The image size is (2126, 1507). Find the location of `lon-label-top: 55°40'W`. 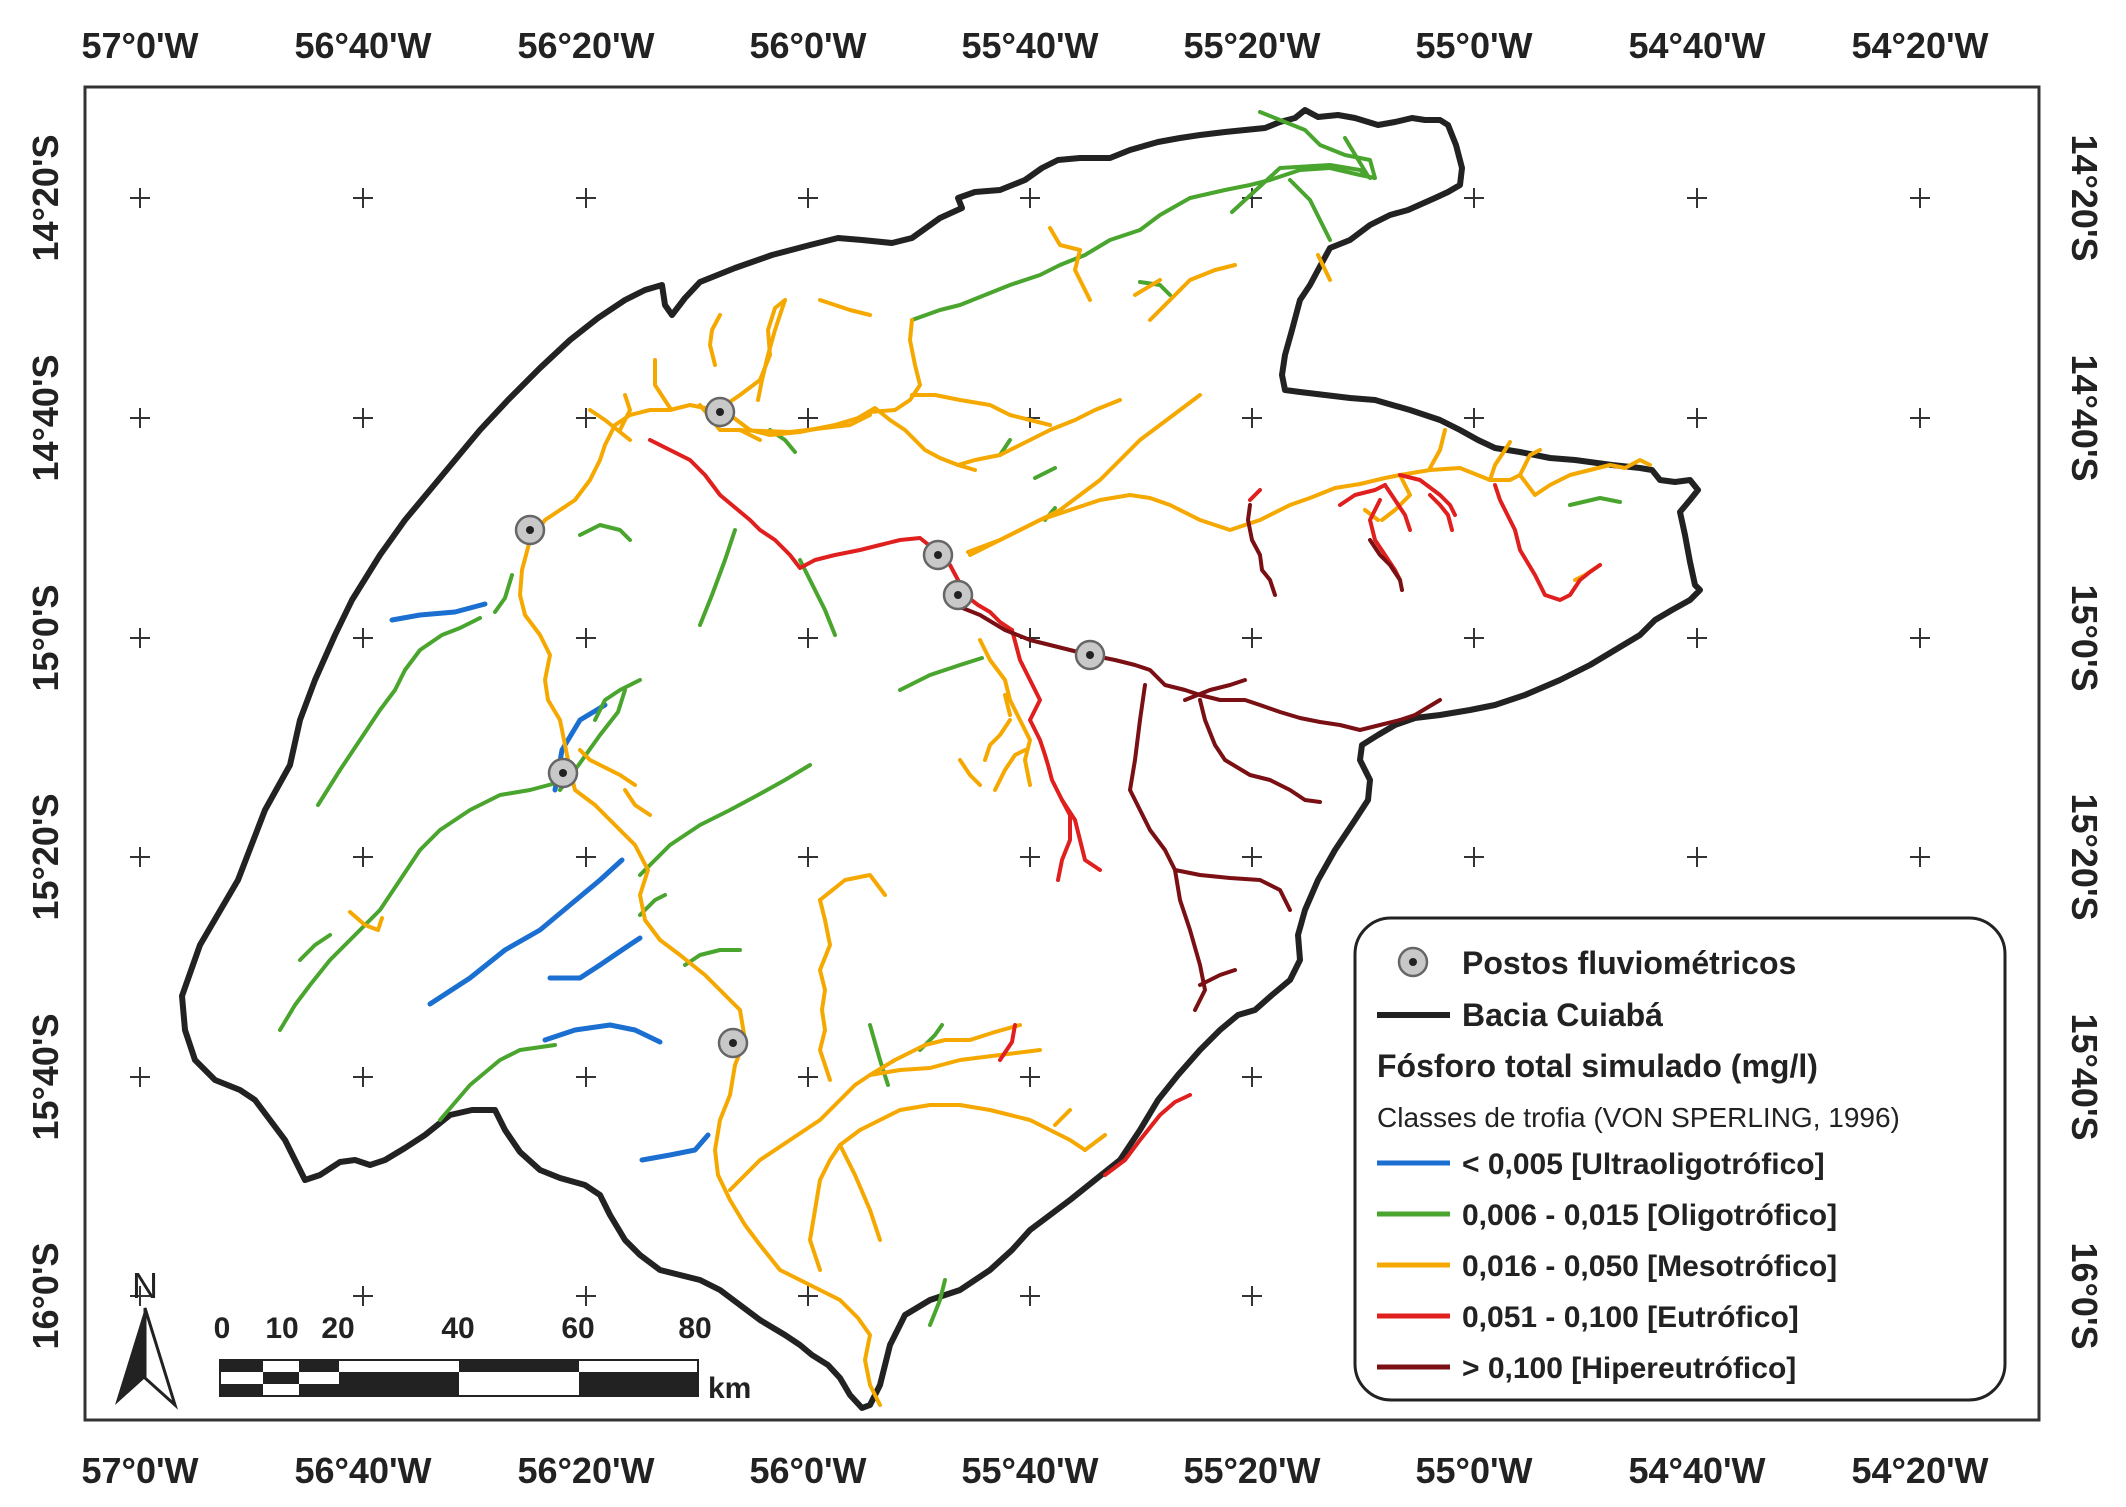

lon-label-top: 55°40'W is located at coordinates (1029, 45).